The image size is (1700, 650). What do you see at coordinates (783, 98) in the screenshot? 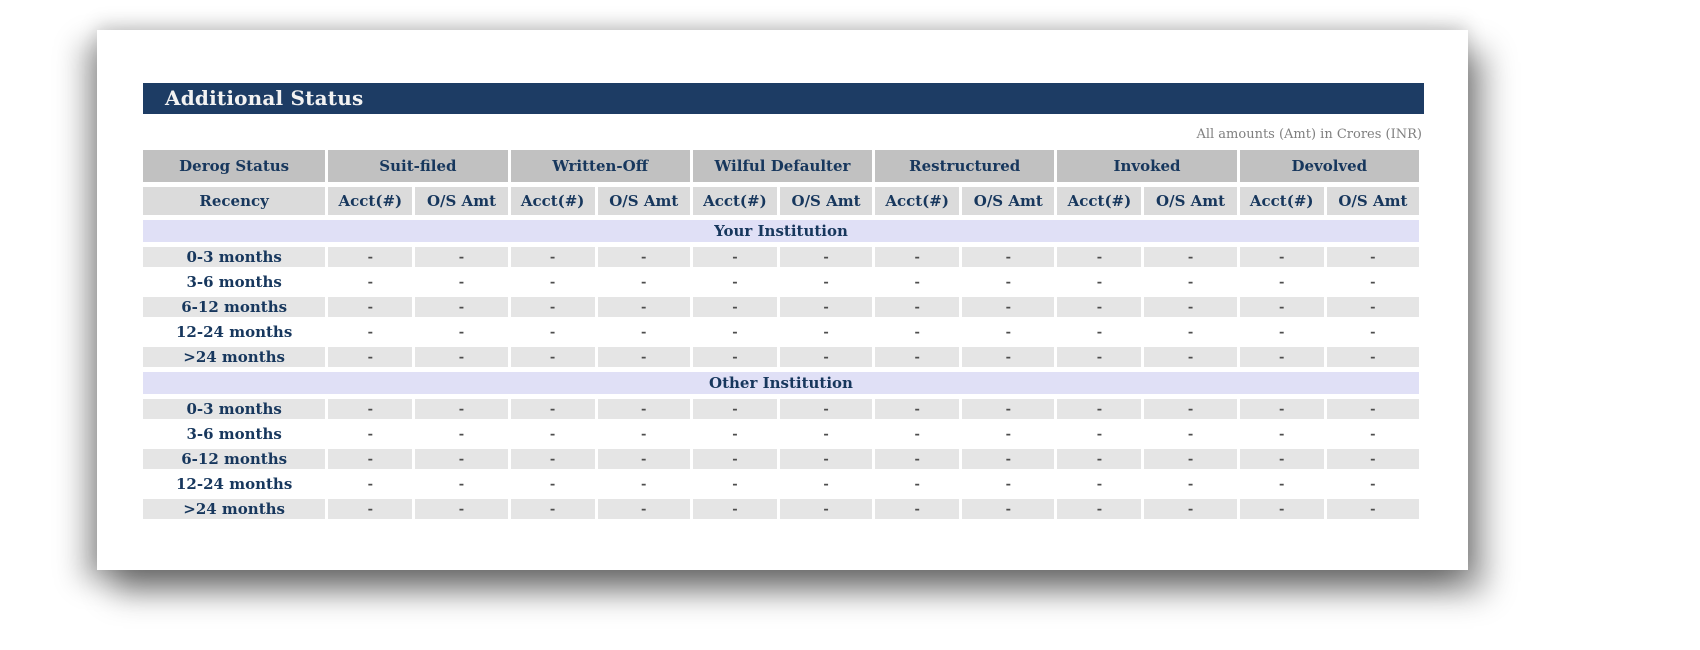
I see `section-title-bar: Additional Status` at bounding box center [783, 98].